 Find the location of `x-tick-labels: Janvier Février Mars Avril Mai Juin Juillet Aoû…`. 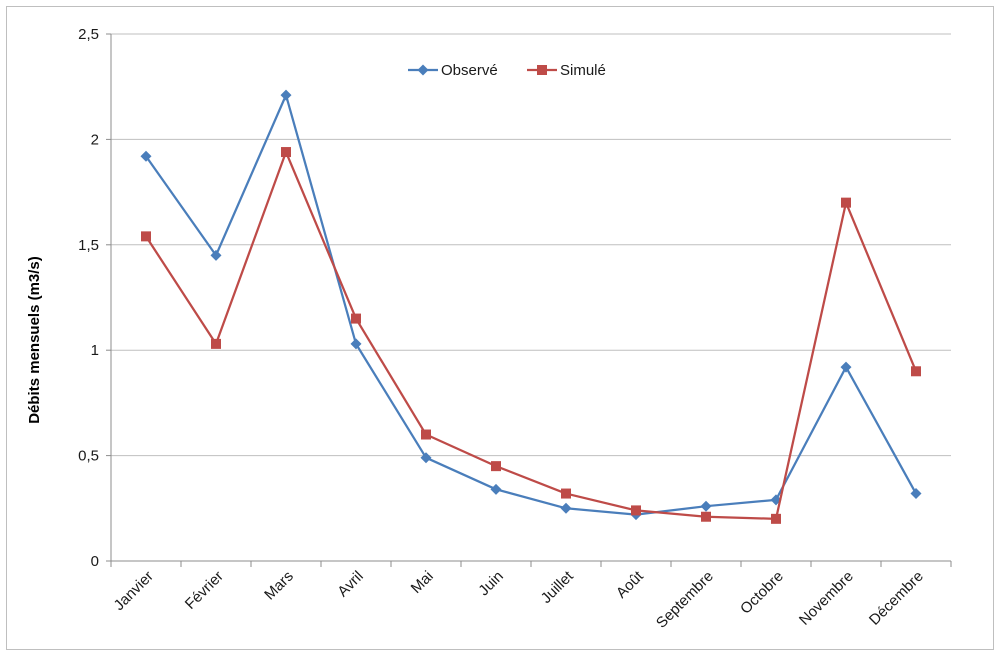

x-tick-labels: Janvier Février Mars Avril Mai Juin Juillet Aoû… is located at coordinates (519, 599).